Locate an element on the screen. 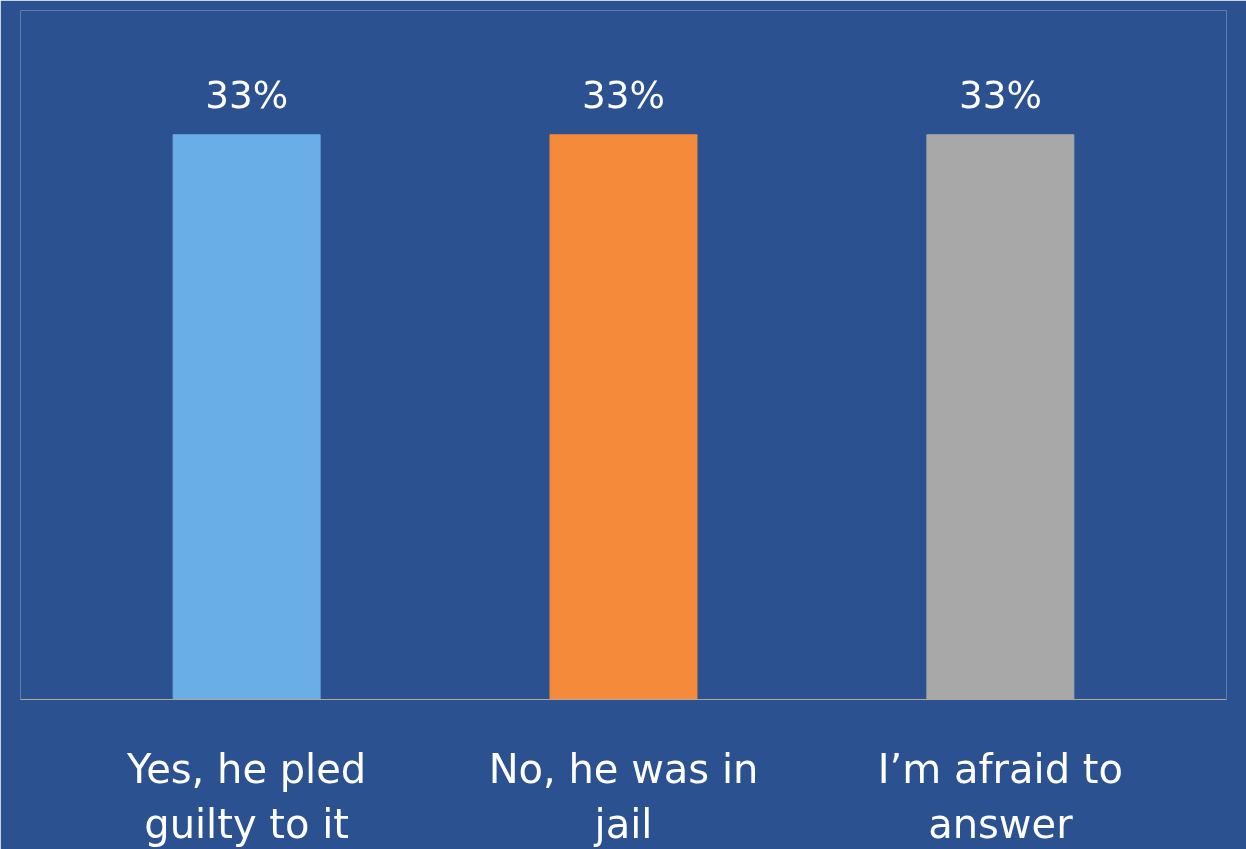  x-tick-label: I’m afraid to answer is located at coordinates (1000, 796).